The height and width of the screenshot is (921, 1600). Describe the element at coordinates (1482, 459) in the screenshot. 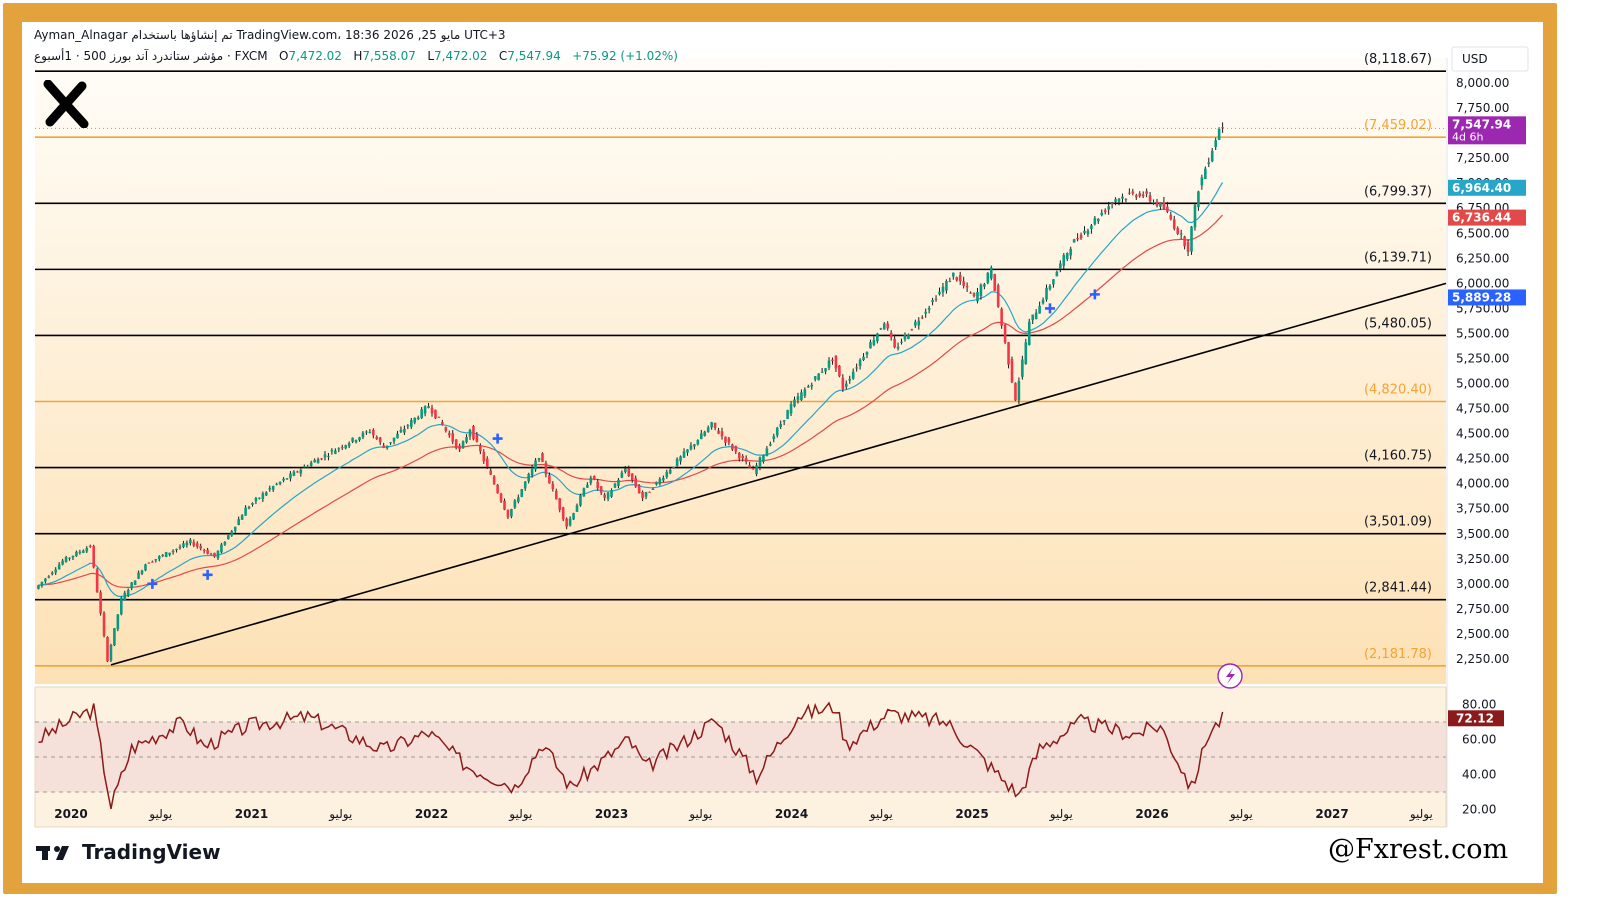

I see `y-tick-label-8: 4,250.00` at that location.